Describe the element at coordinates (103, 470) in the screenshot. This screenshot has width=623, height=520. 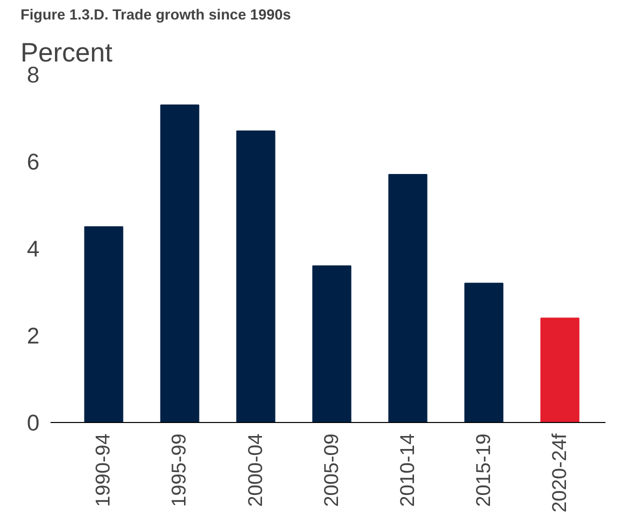
I see `x-tick-label: 1990-94` at that location.